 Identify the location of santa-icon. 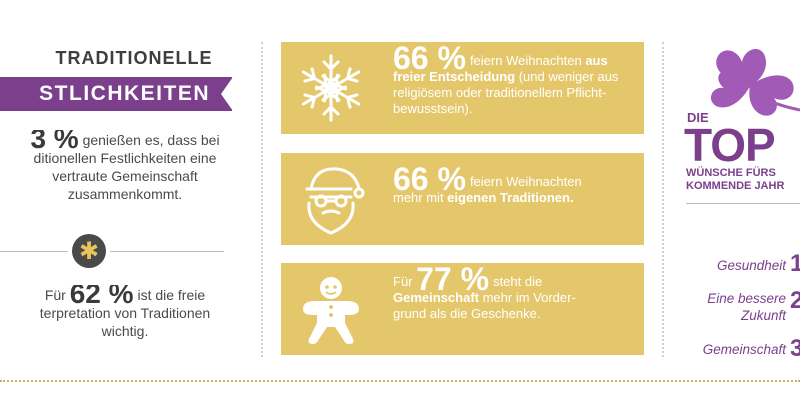
(335, 201).